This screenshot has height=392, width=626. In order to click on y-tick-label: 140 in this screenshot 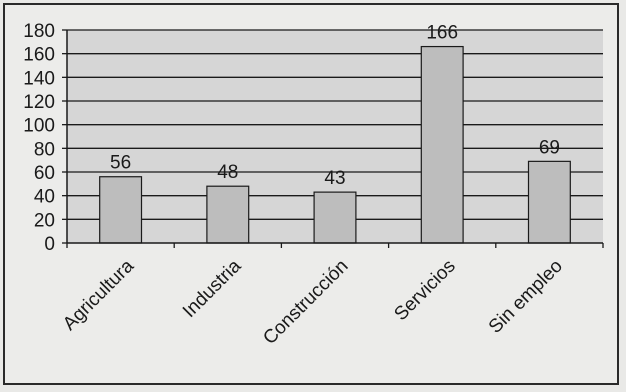, I will do `click(39, 78)`.